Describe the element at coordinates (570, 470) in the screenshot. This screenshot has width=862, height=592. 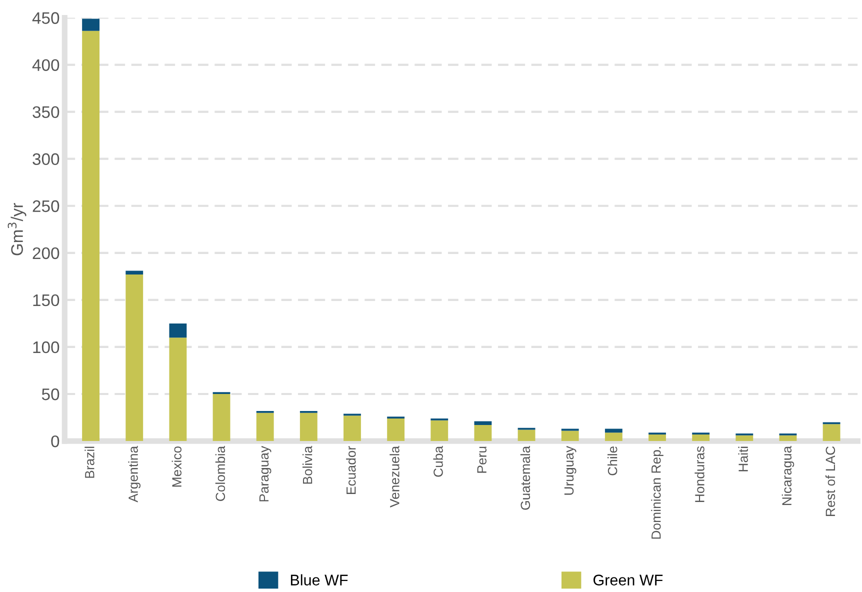
I see `x-tick-label: Uruguay` at that location.